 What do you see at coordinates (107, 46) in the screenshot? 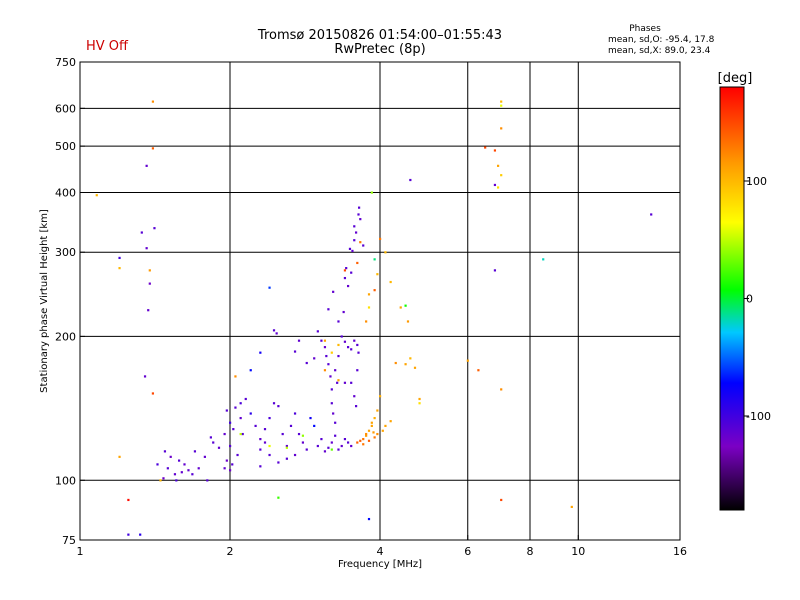
I see `hv-status-label: HV Off` at bounding box center [107, 46].